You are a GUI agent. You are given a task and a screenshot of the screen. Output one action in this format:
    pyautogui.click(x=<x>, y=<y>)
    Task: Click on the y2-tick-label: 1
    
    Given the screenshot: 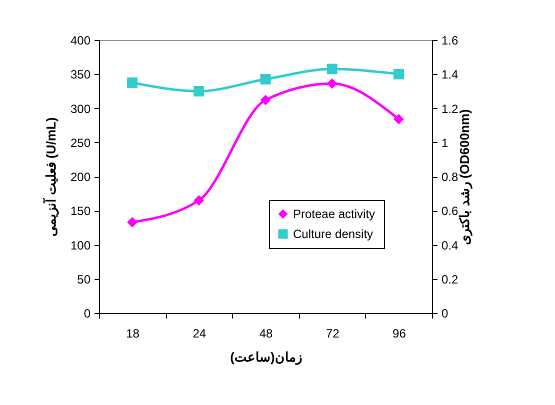 What is the action you would take?
    pyautogui.click(x=445, y=143)
    